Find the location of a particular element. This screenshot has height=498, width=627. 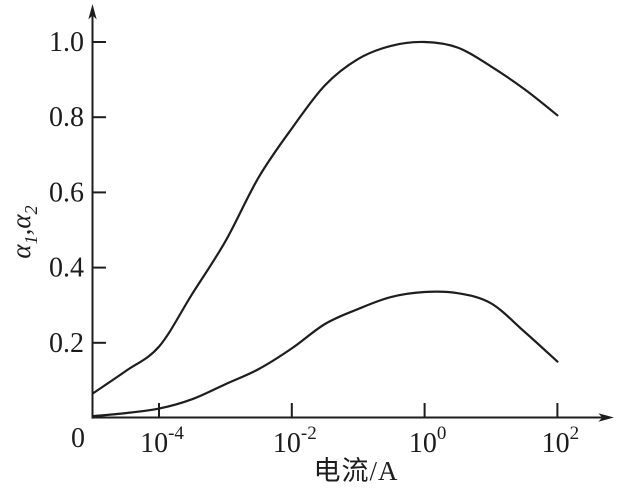

x-tick-label: 10² is located at coordinates (561, 441).